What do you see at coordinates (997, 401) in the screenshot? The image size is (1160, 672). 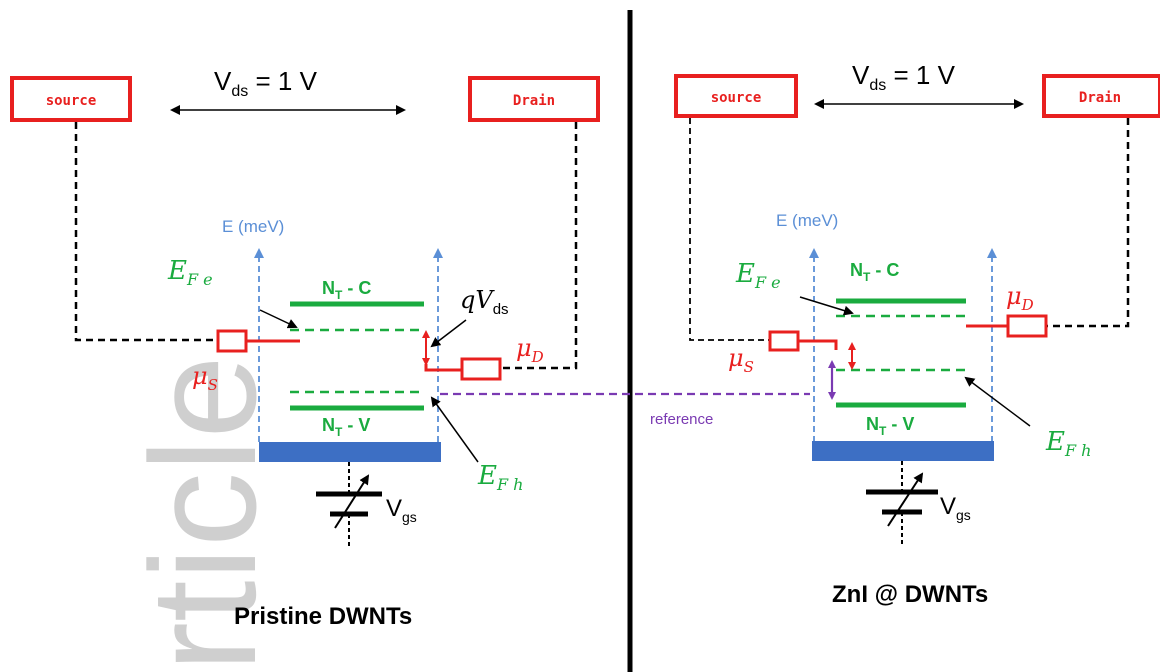 I see `right-efh-pointer` at bounding box center [997, 401].